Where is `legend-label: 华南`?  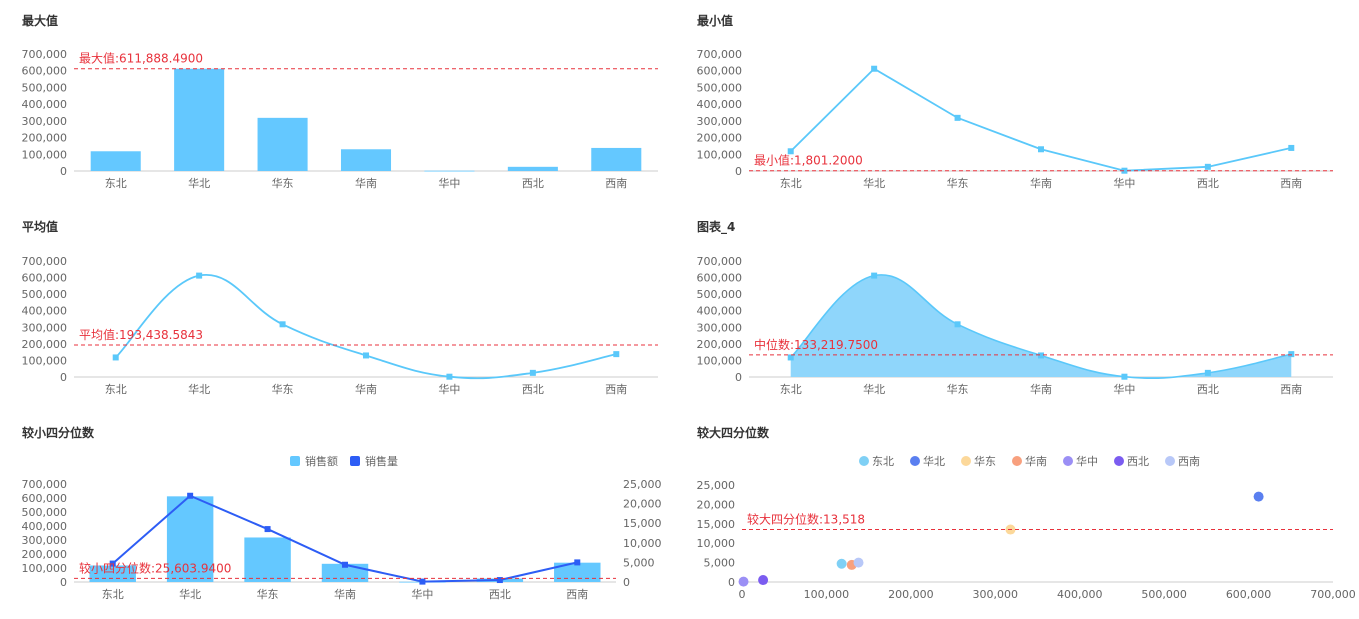
legend-label: 华南 is located at coordinates (1036, 461).